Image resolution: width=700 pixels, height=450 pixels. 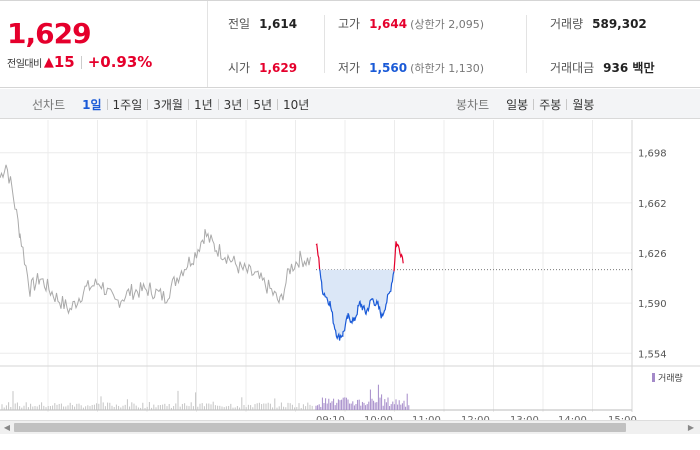 What do you see at coordinates (350, 104) in the screenshot?
I see `chart-toolbar: 선차트 1일 1주일 3개월 1년 3년 5년 10년 봉차트 일봉 주봉 월봉` at bounding box center [350, 104].